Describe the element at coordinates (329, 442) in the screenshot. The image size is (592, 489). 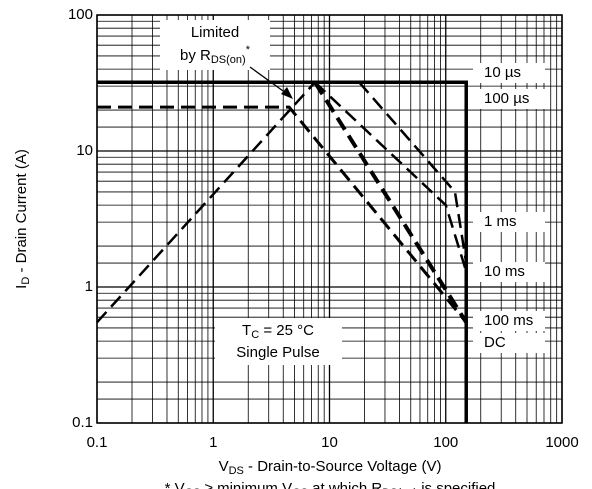
I see `x-tick-label: 10` at that location.